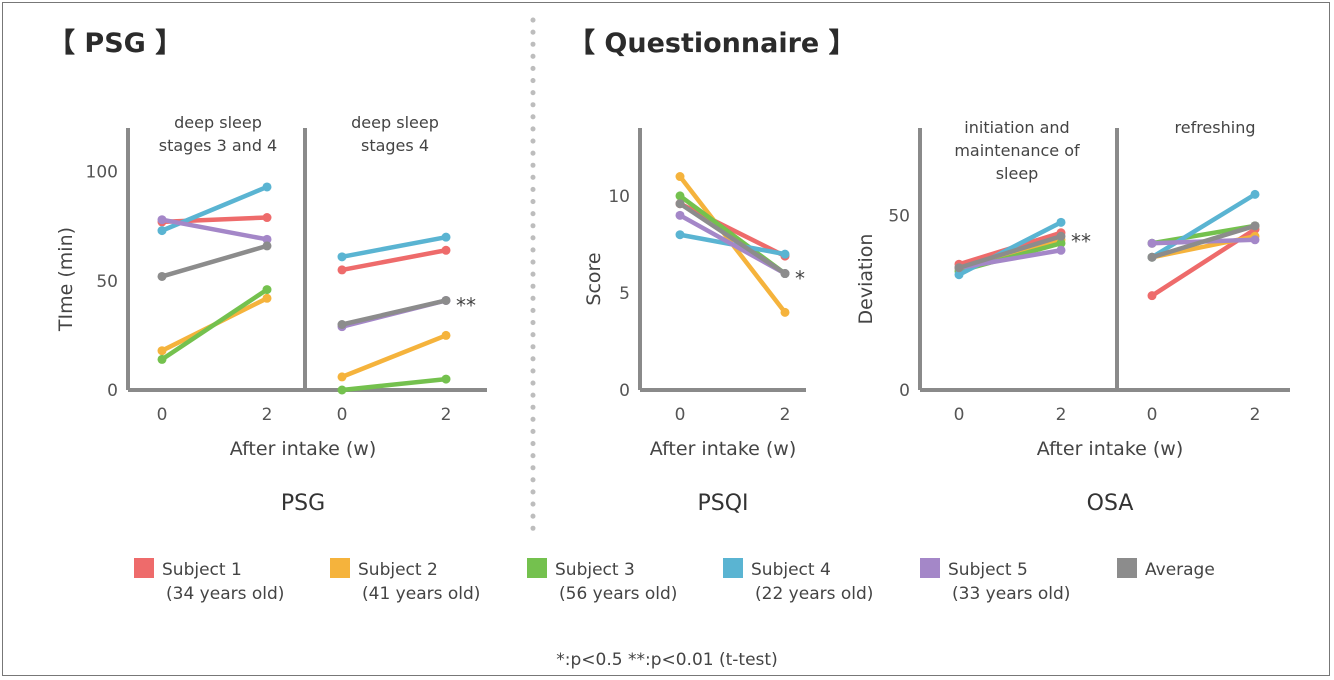 This screenshot has height=680, width=1334. Describe the element at coordinates (666, 660) in the screenshot. I see `significance-footnote: *:p<0.5 **:p<0.01 (t-test)` at that location.